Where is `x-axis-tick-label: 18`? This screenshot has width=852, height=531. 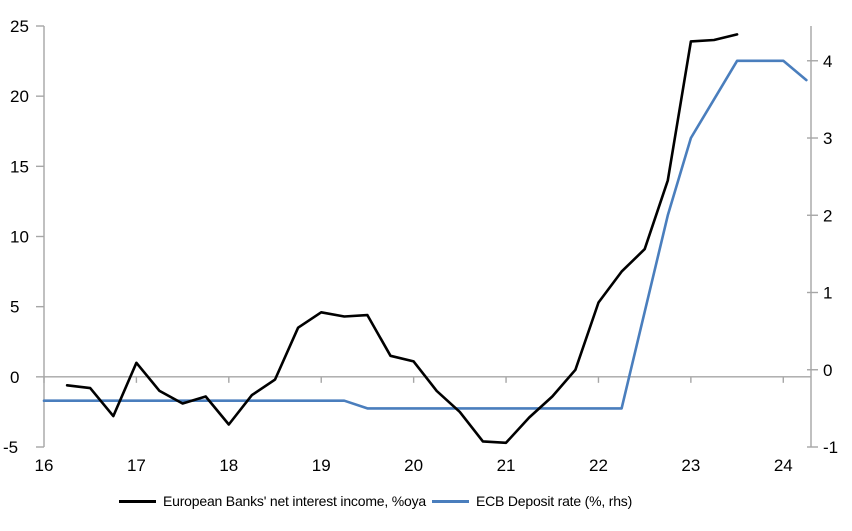
x-axis-tick-label: 18 is located at coordinates (228, 465).